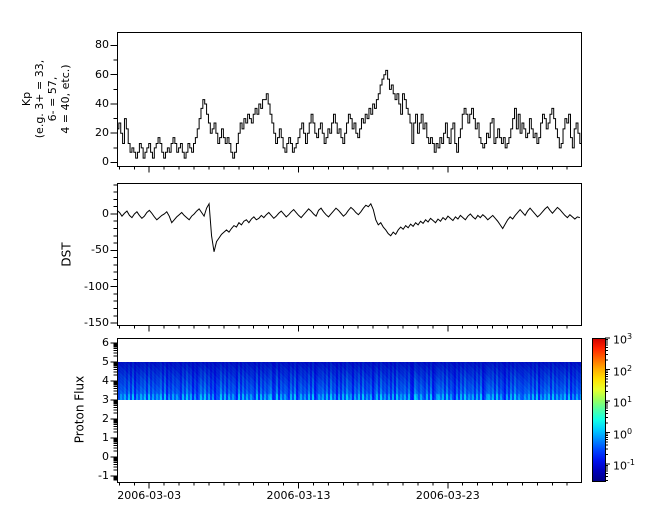 This screenshot has width=665, height=523. I want to click on y-tick-label: -100, so click(96, 286).